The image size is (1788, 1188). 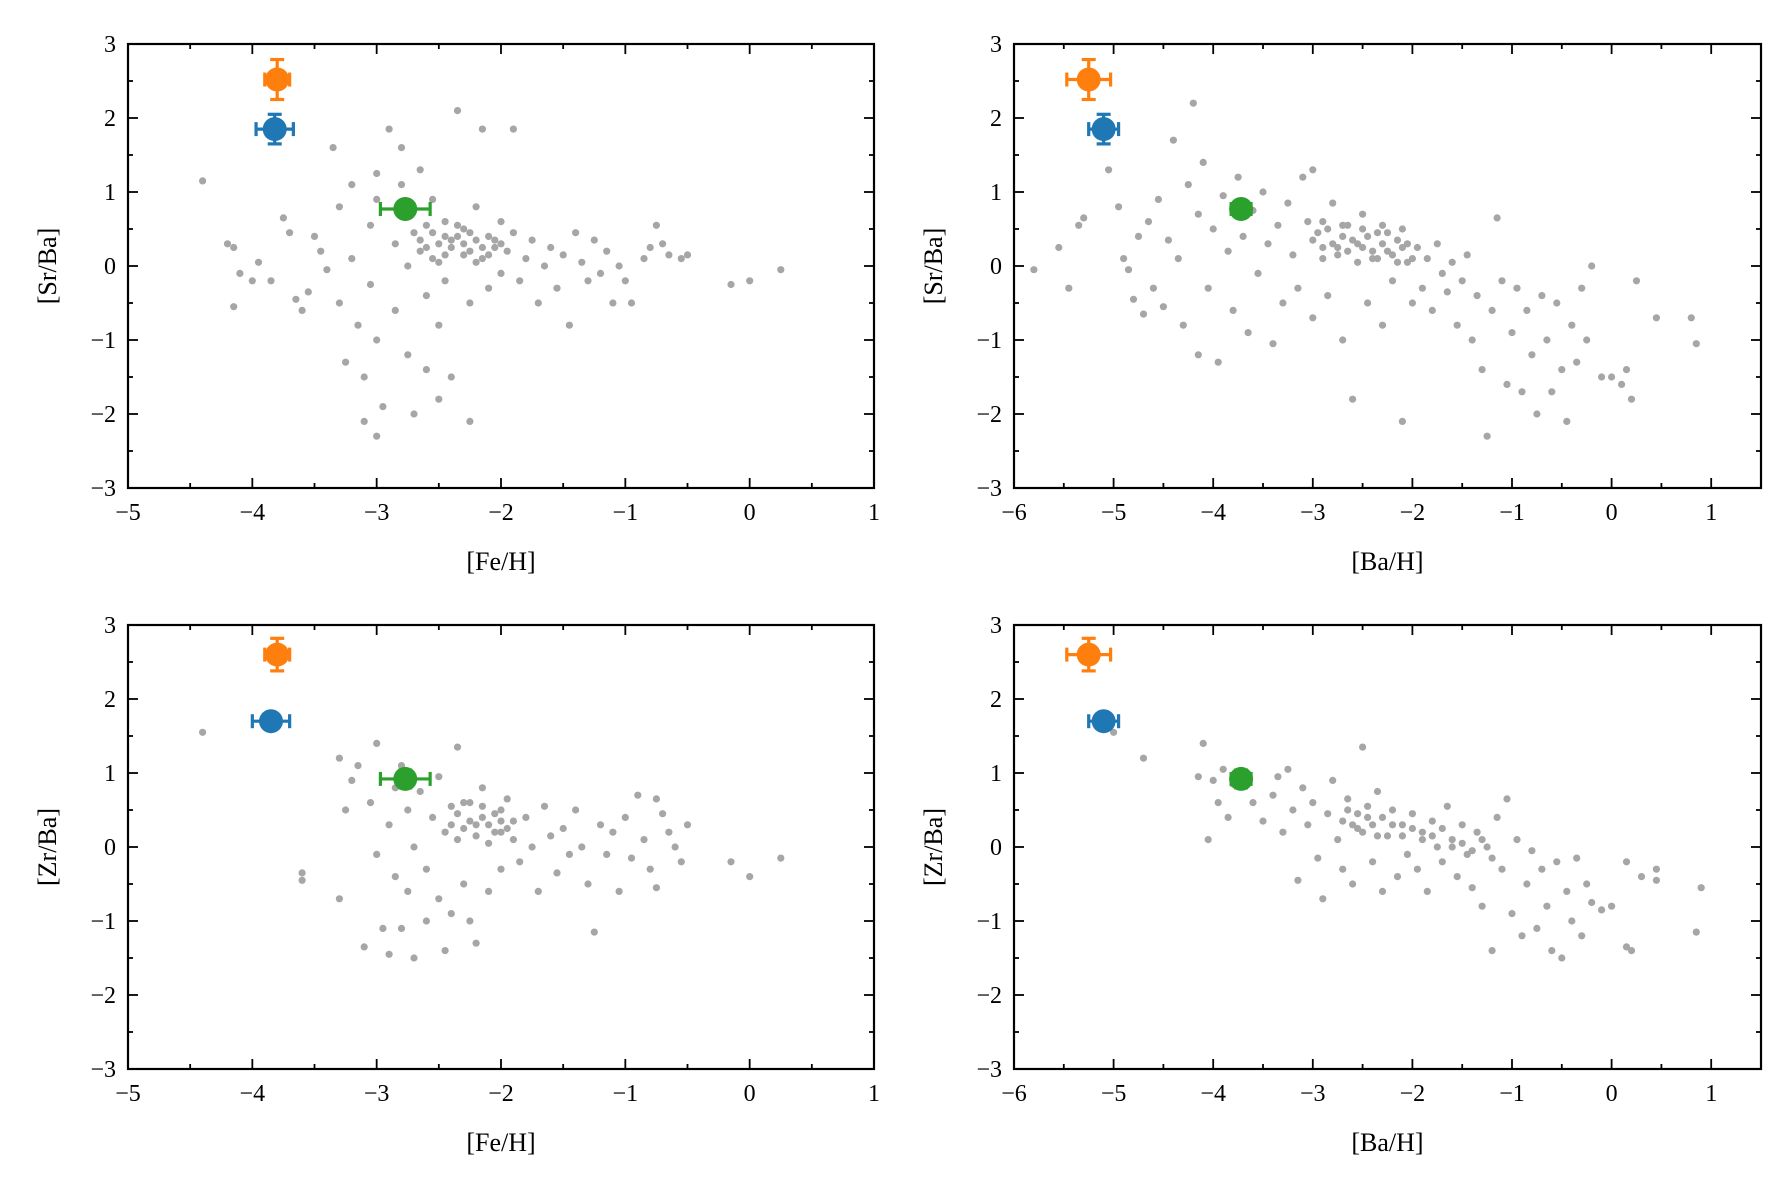 What do you see at coordinates (1103, 721) in the screenshot?
I see `blue-star-marker` at bounding box center [1103, 721].